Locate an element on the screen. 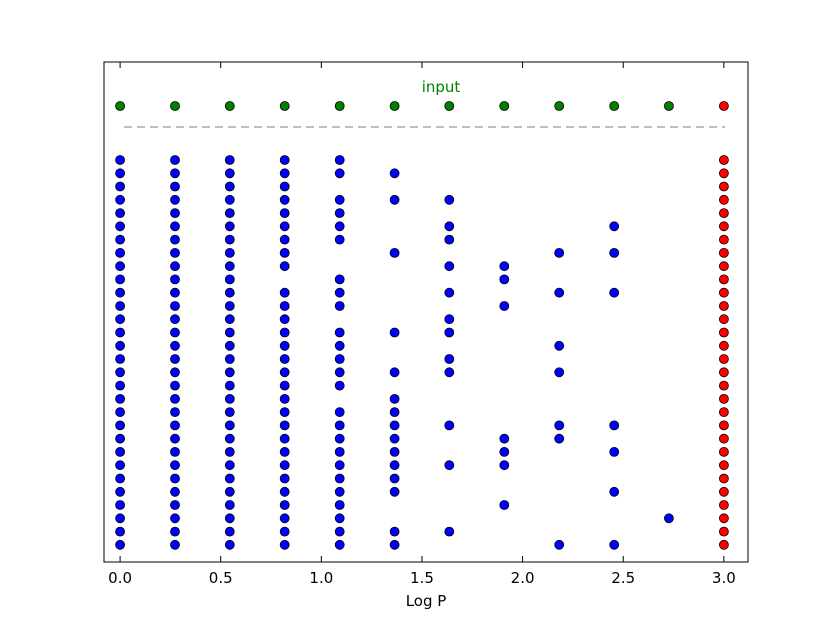 This screenshot has width=830, height=623. x-tick-label: 1.5 is located at coordinates (422, 578).